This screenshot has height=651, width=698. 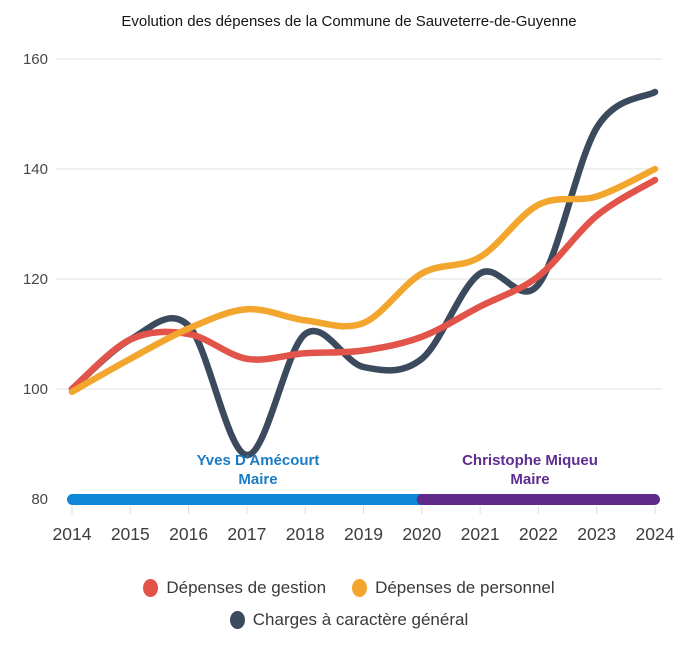 What do you see at coordinates (39, 499) in the screenshot?
I see `y-tick-label: 80` at bounding box center [39, 499].